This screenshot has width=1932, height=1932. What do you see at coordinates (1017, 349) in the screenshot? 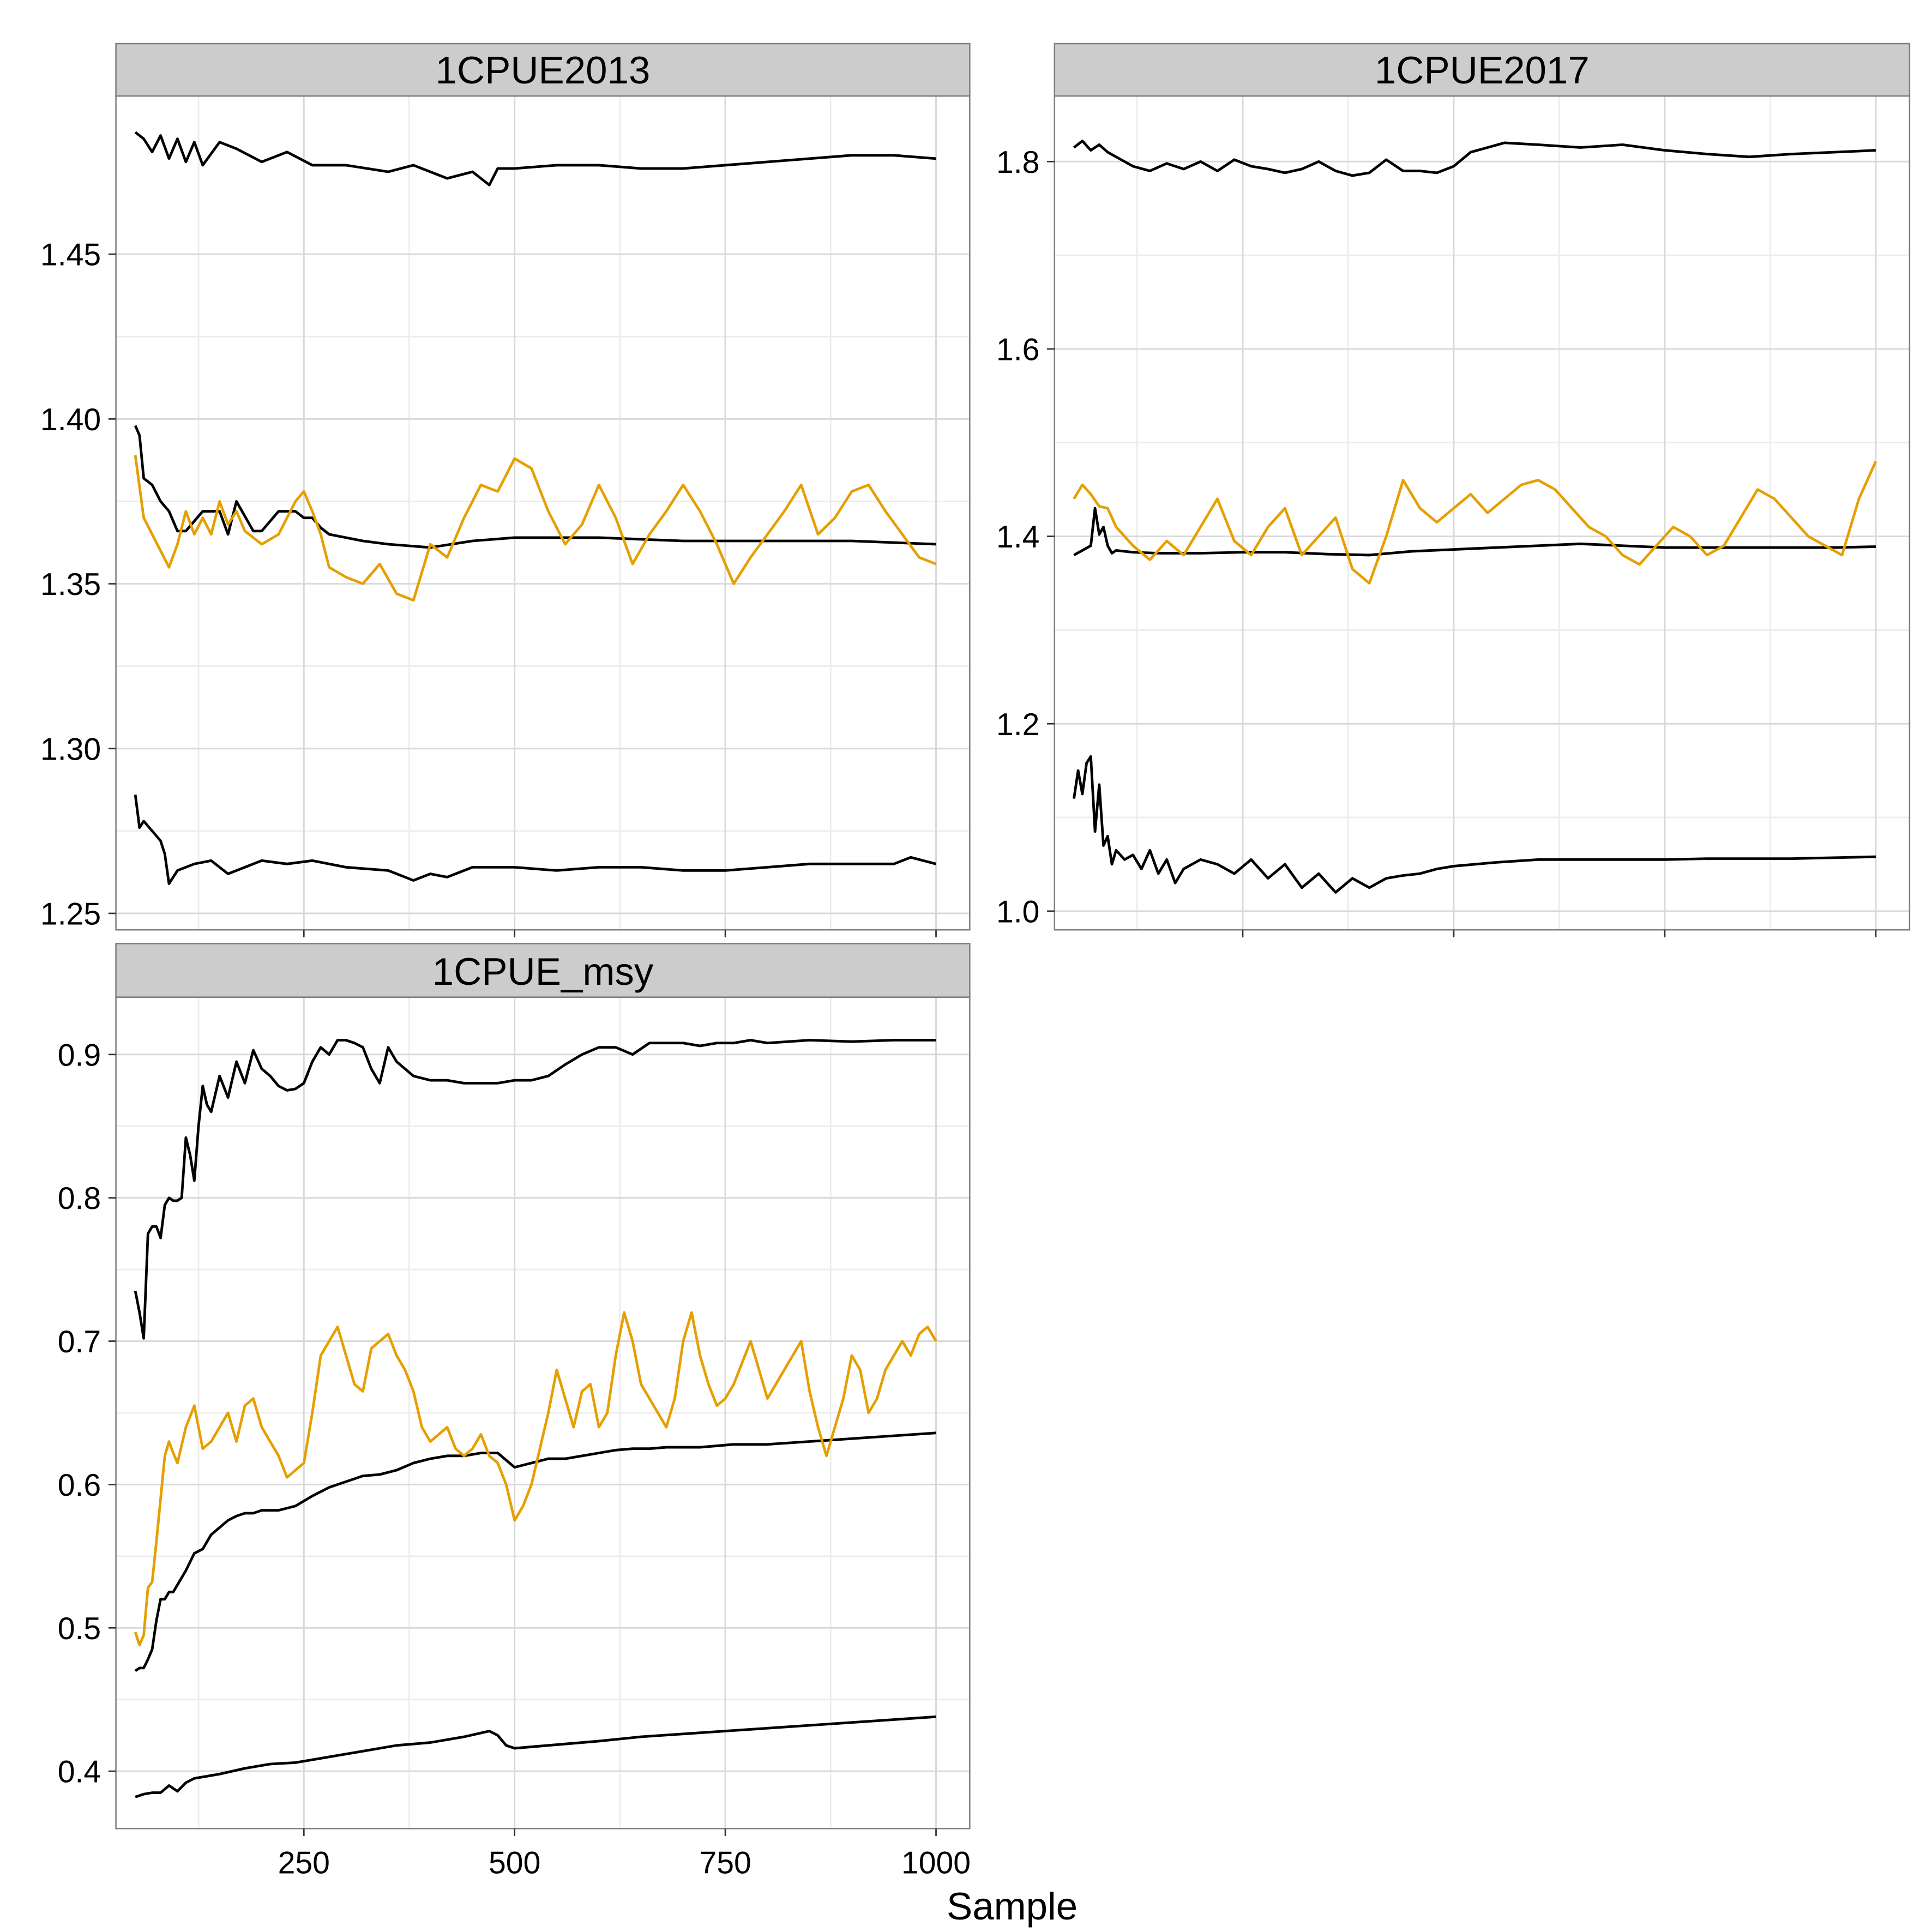
I see `y-tick-label: 1.6` at bounding box center [1017, 349].